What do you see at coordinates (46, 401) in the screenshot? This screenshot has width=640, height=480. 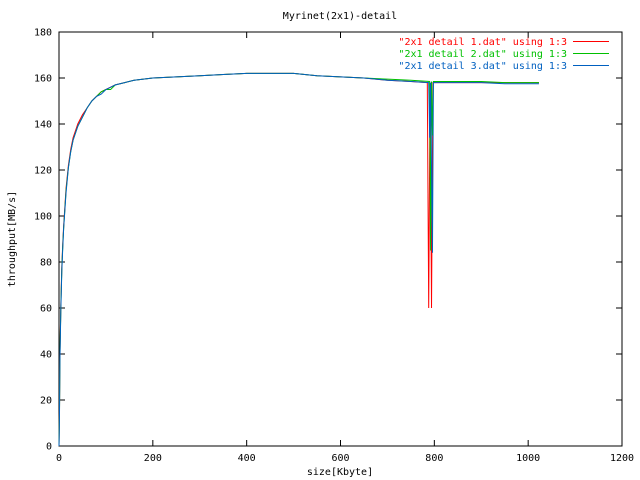 I see `y-tick-label: 20` at bounding box center [46, 401].